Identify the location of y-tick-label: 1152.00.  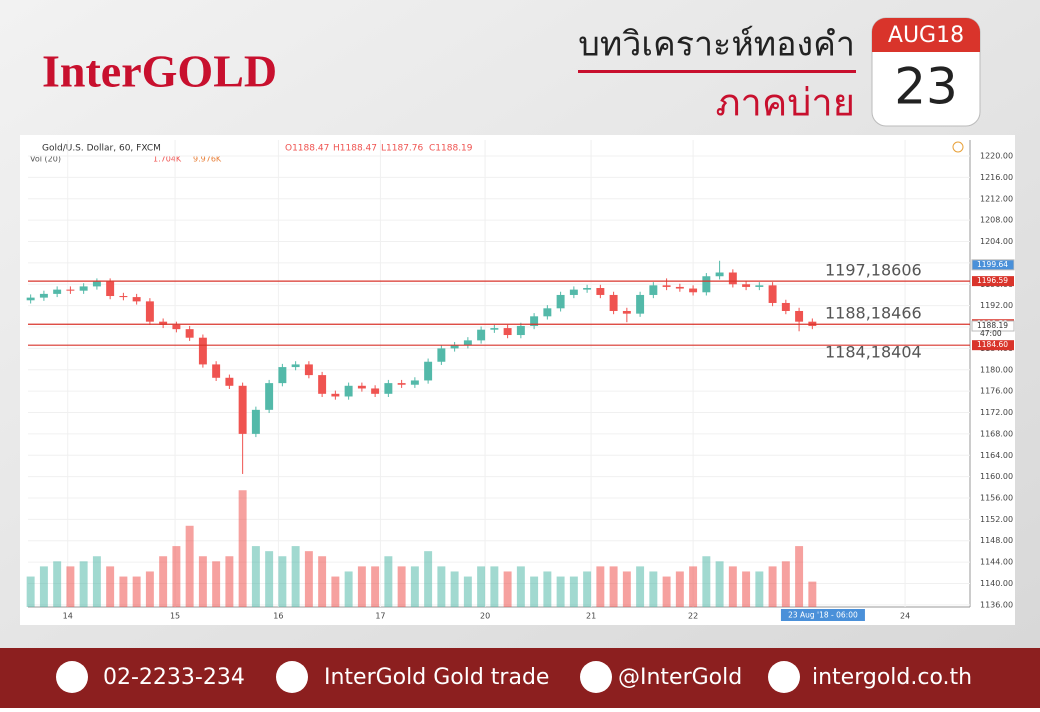
(996, 519).